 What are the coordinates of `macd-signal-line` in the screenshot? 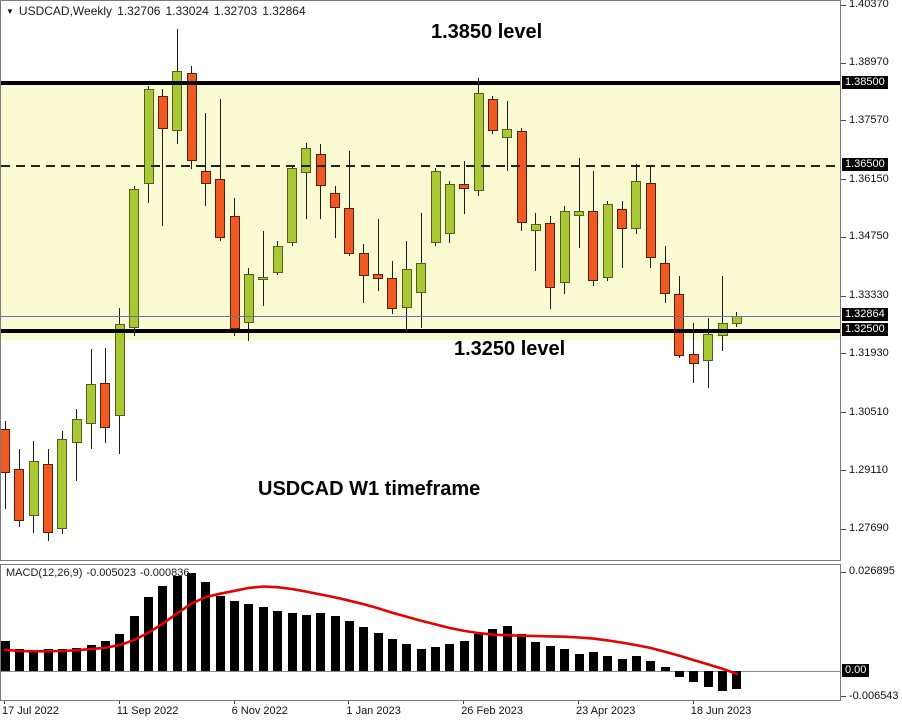 It's located at (371, 630).